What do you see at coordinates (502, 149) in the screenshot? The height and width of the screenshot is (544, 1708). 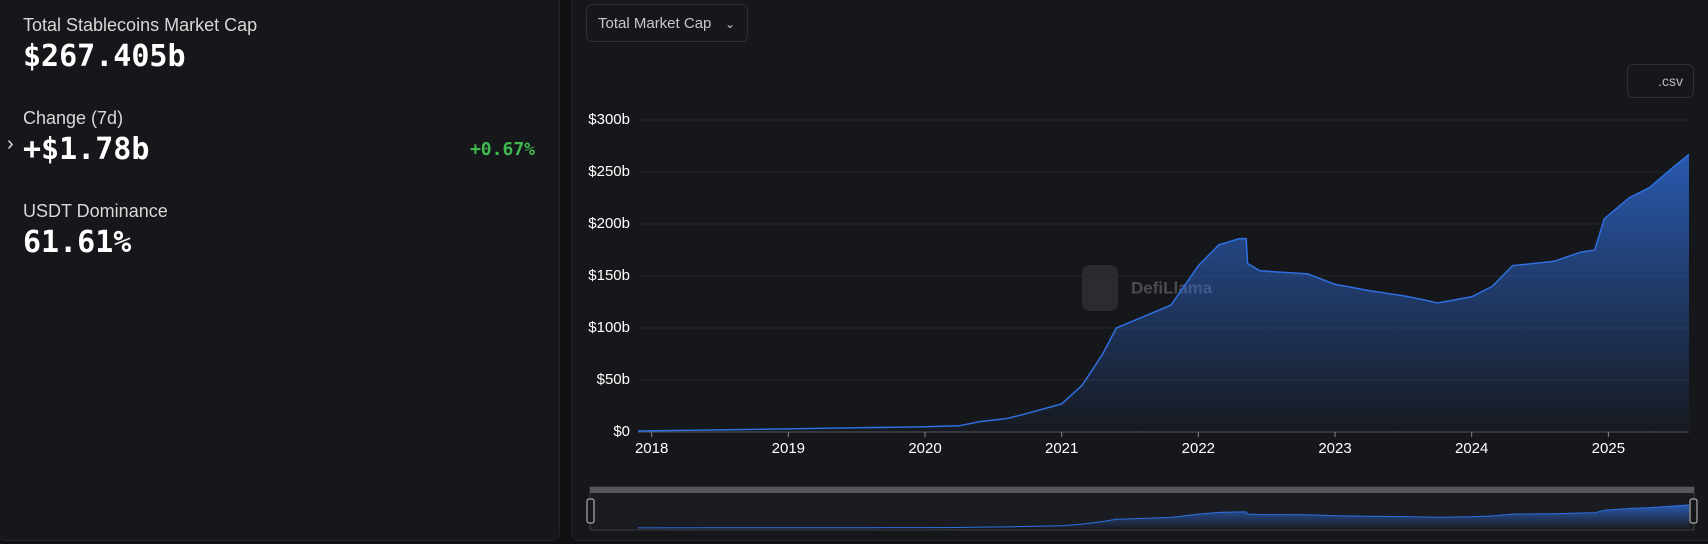 I see `change-percent: +0.67%` at bounding box center [502, 149].